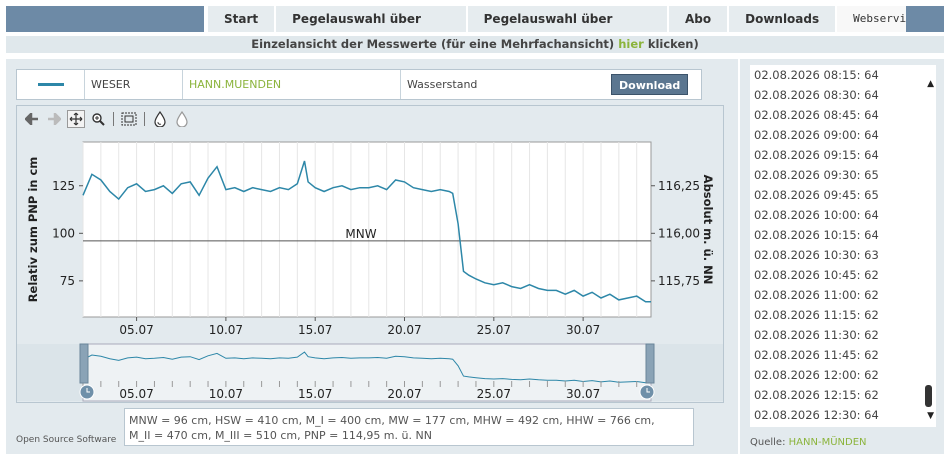 Image resolution: width=944 pixels, height=460 pixels. I want to click on list-item: 02.08.2026 08:15: 64, so click(816, 75).